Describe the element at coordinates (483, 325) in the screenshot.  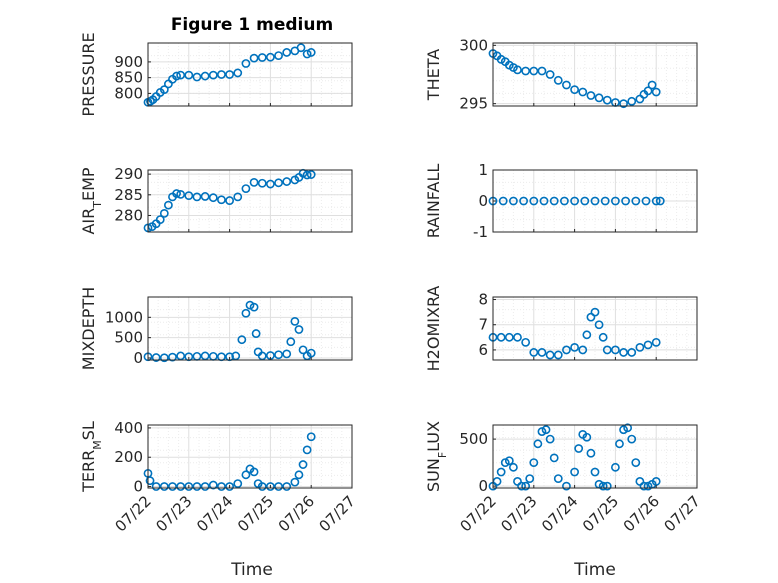
I see `y-tick-label: 7` at that location.